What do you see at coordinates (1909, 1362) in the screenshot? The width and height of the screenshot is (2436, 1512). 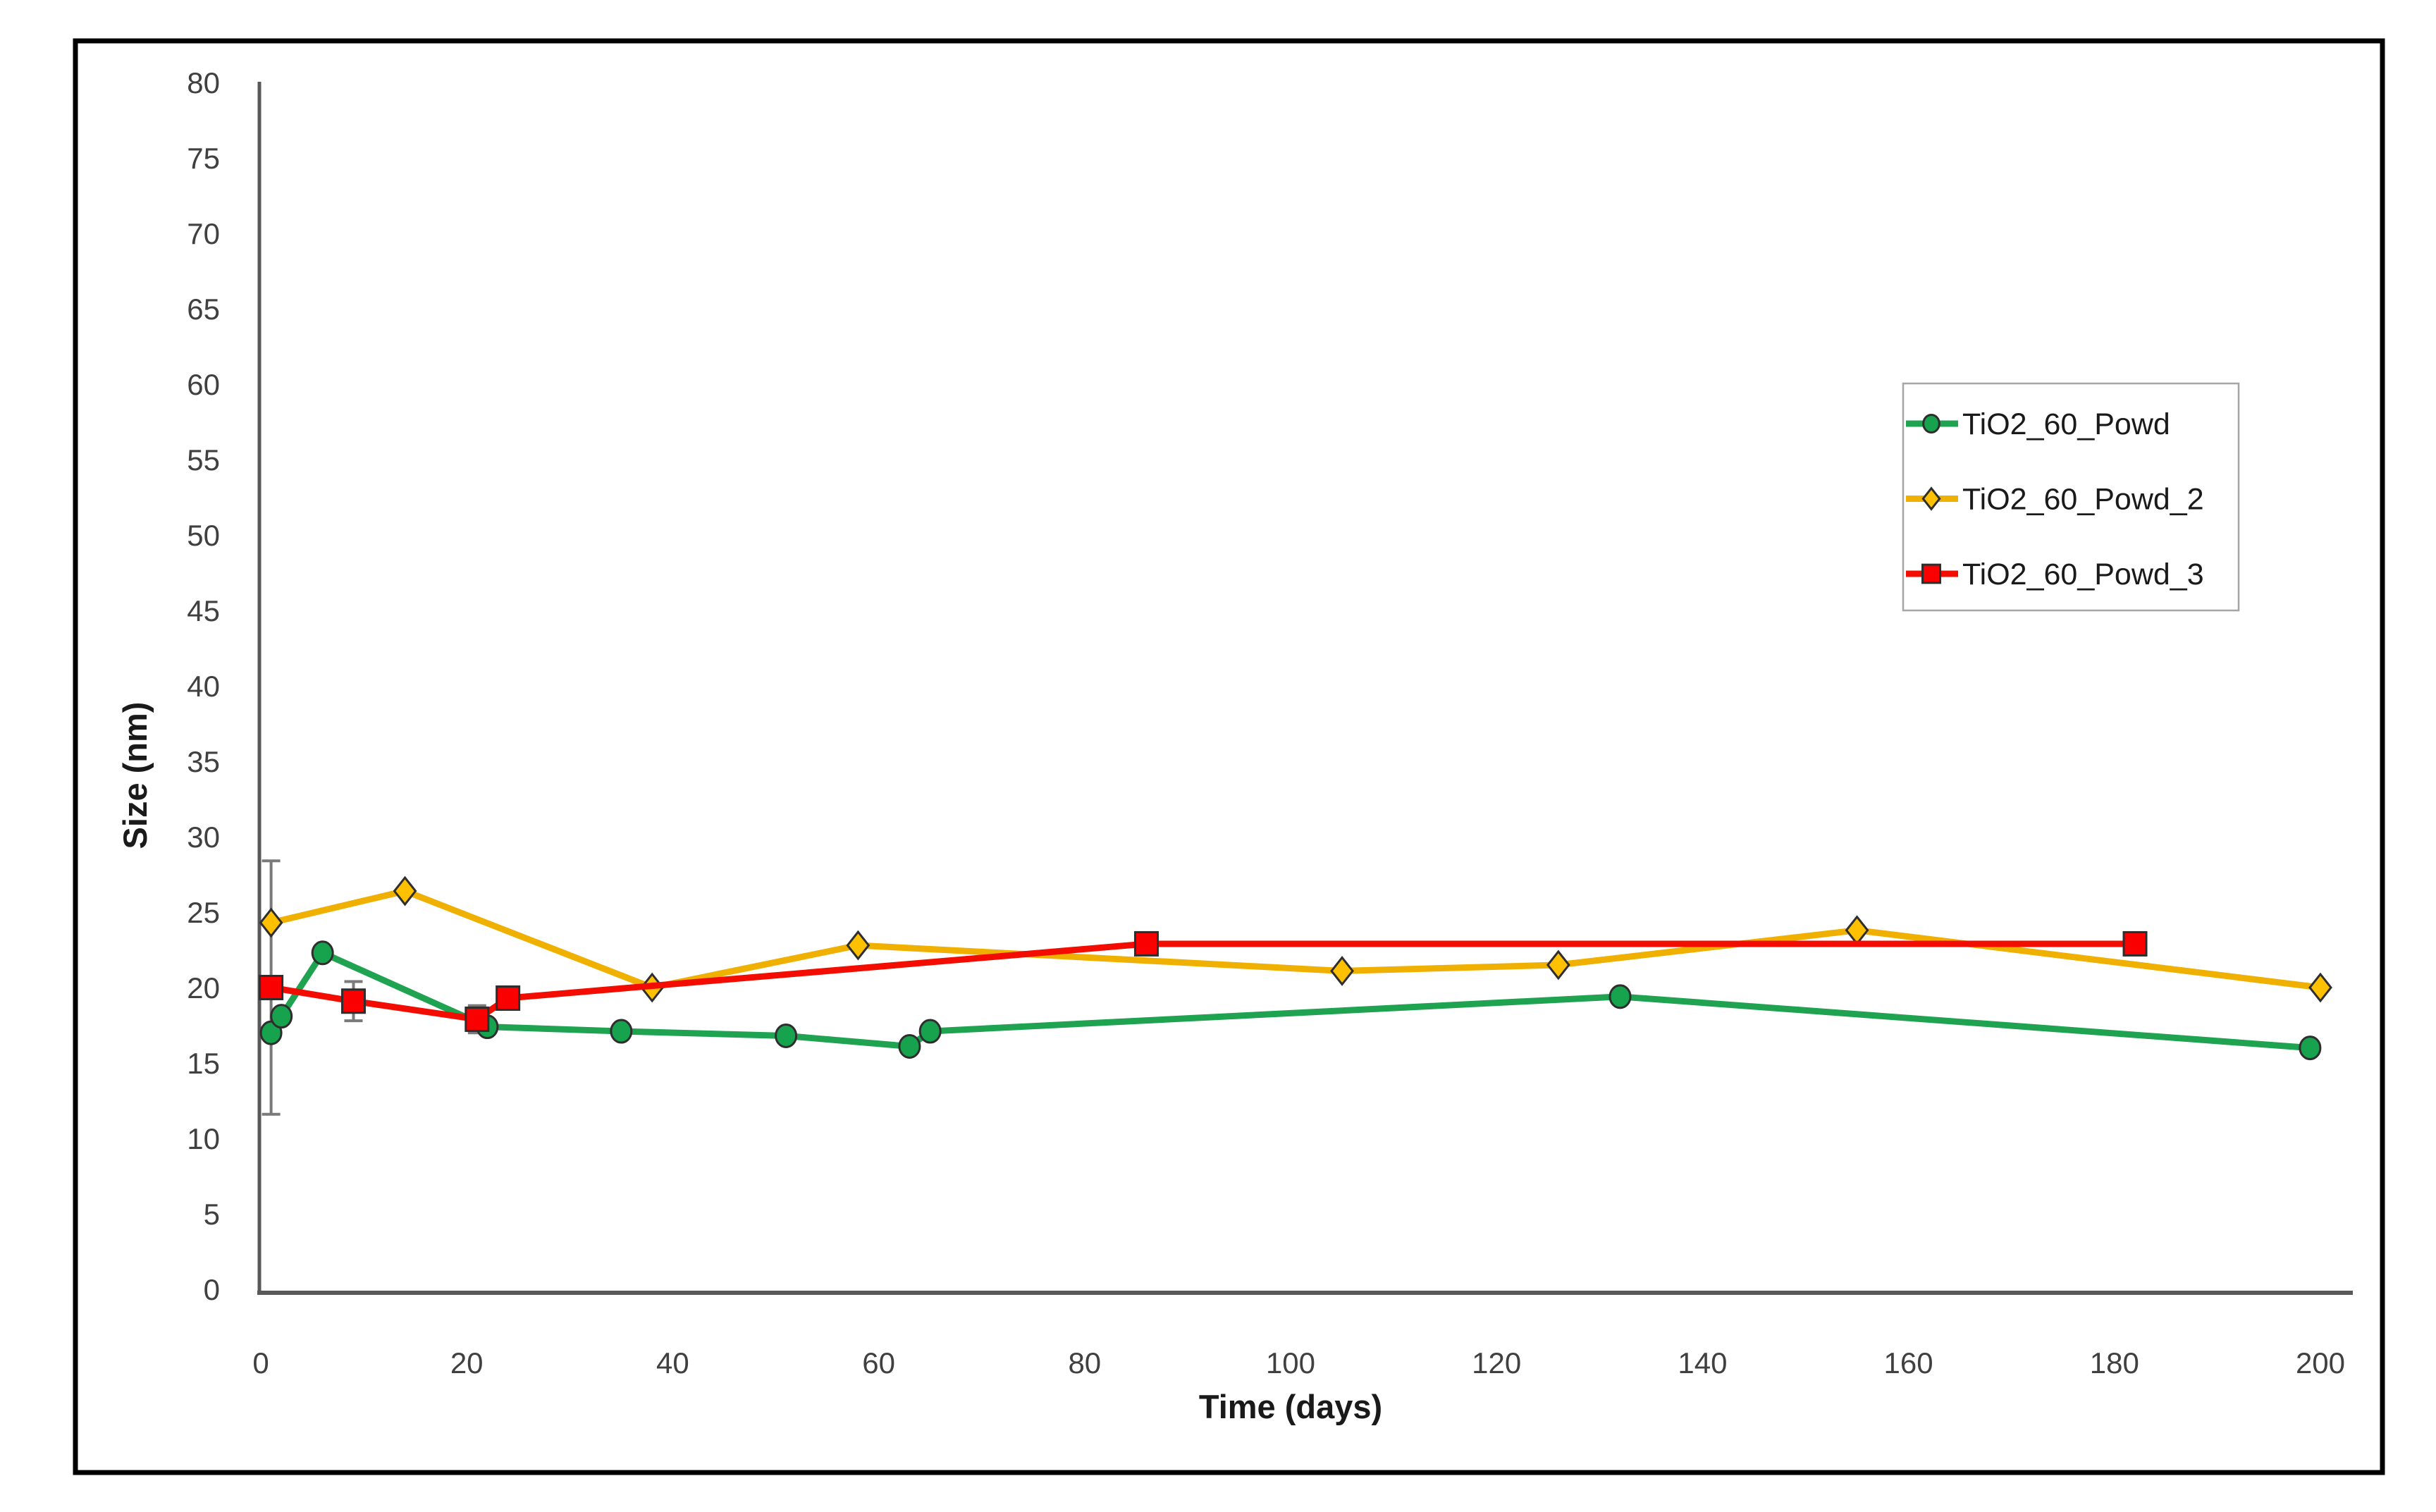 I see `x-tick-label: 160` at bounding box center [1909, 1362].